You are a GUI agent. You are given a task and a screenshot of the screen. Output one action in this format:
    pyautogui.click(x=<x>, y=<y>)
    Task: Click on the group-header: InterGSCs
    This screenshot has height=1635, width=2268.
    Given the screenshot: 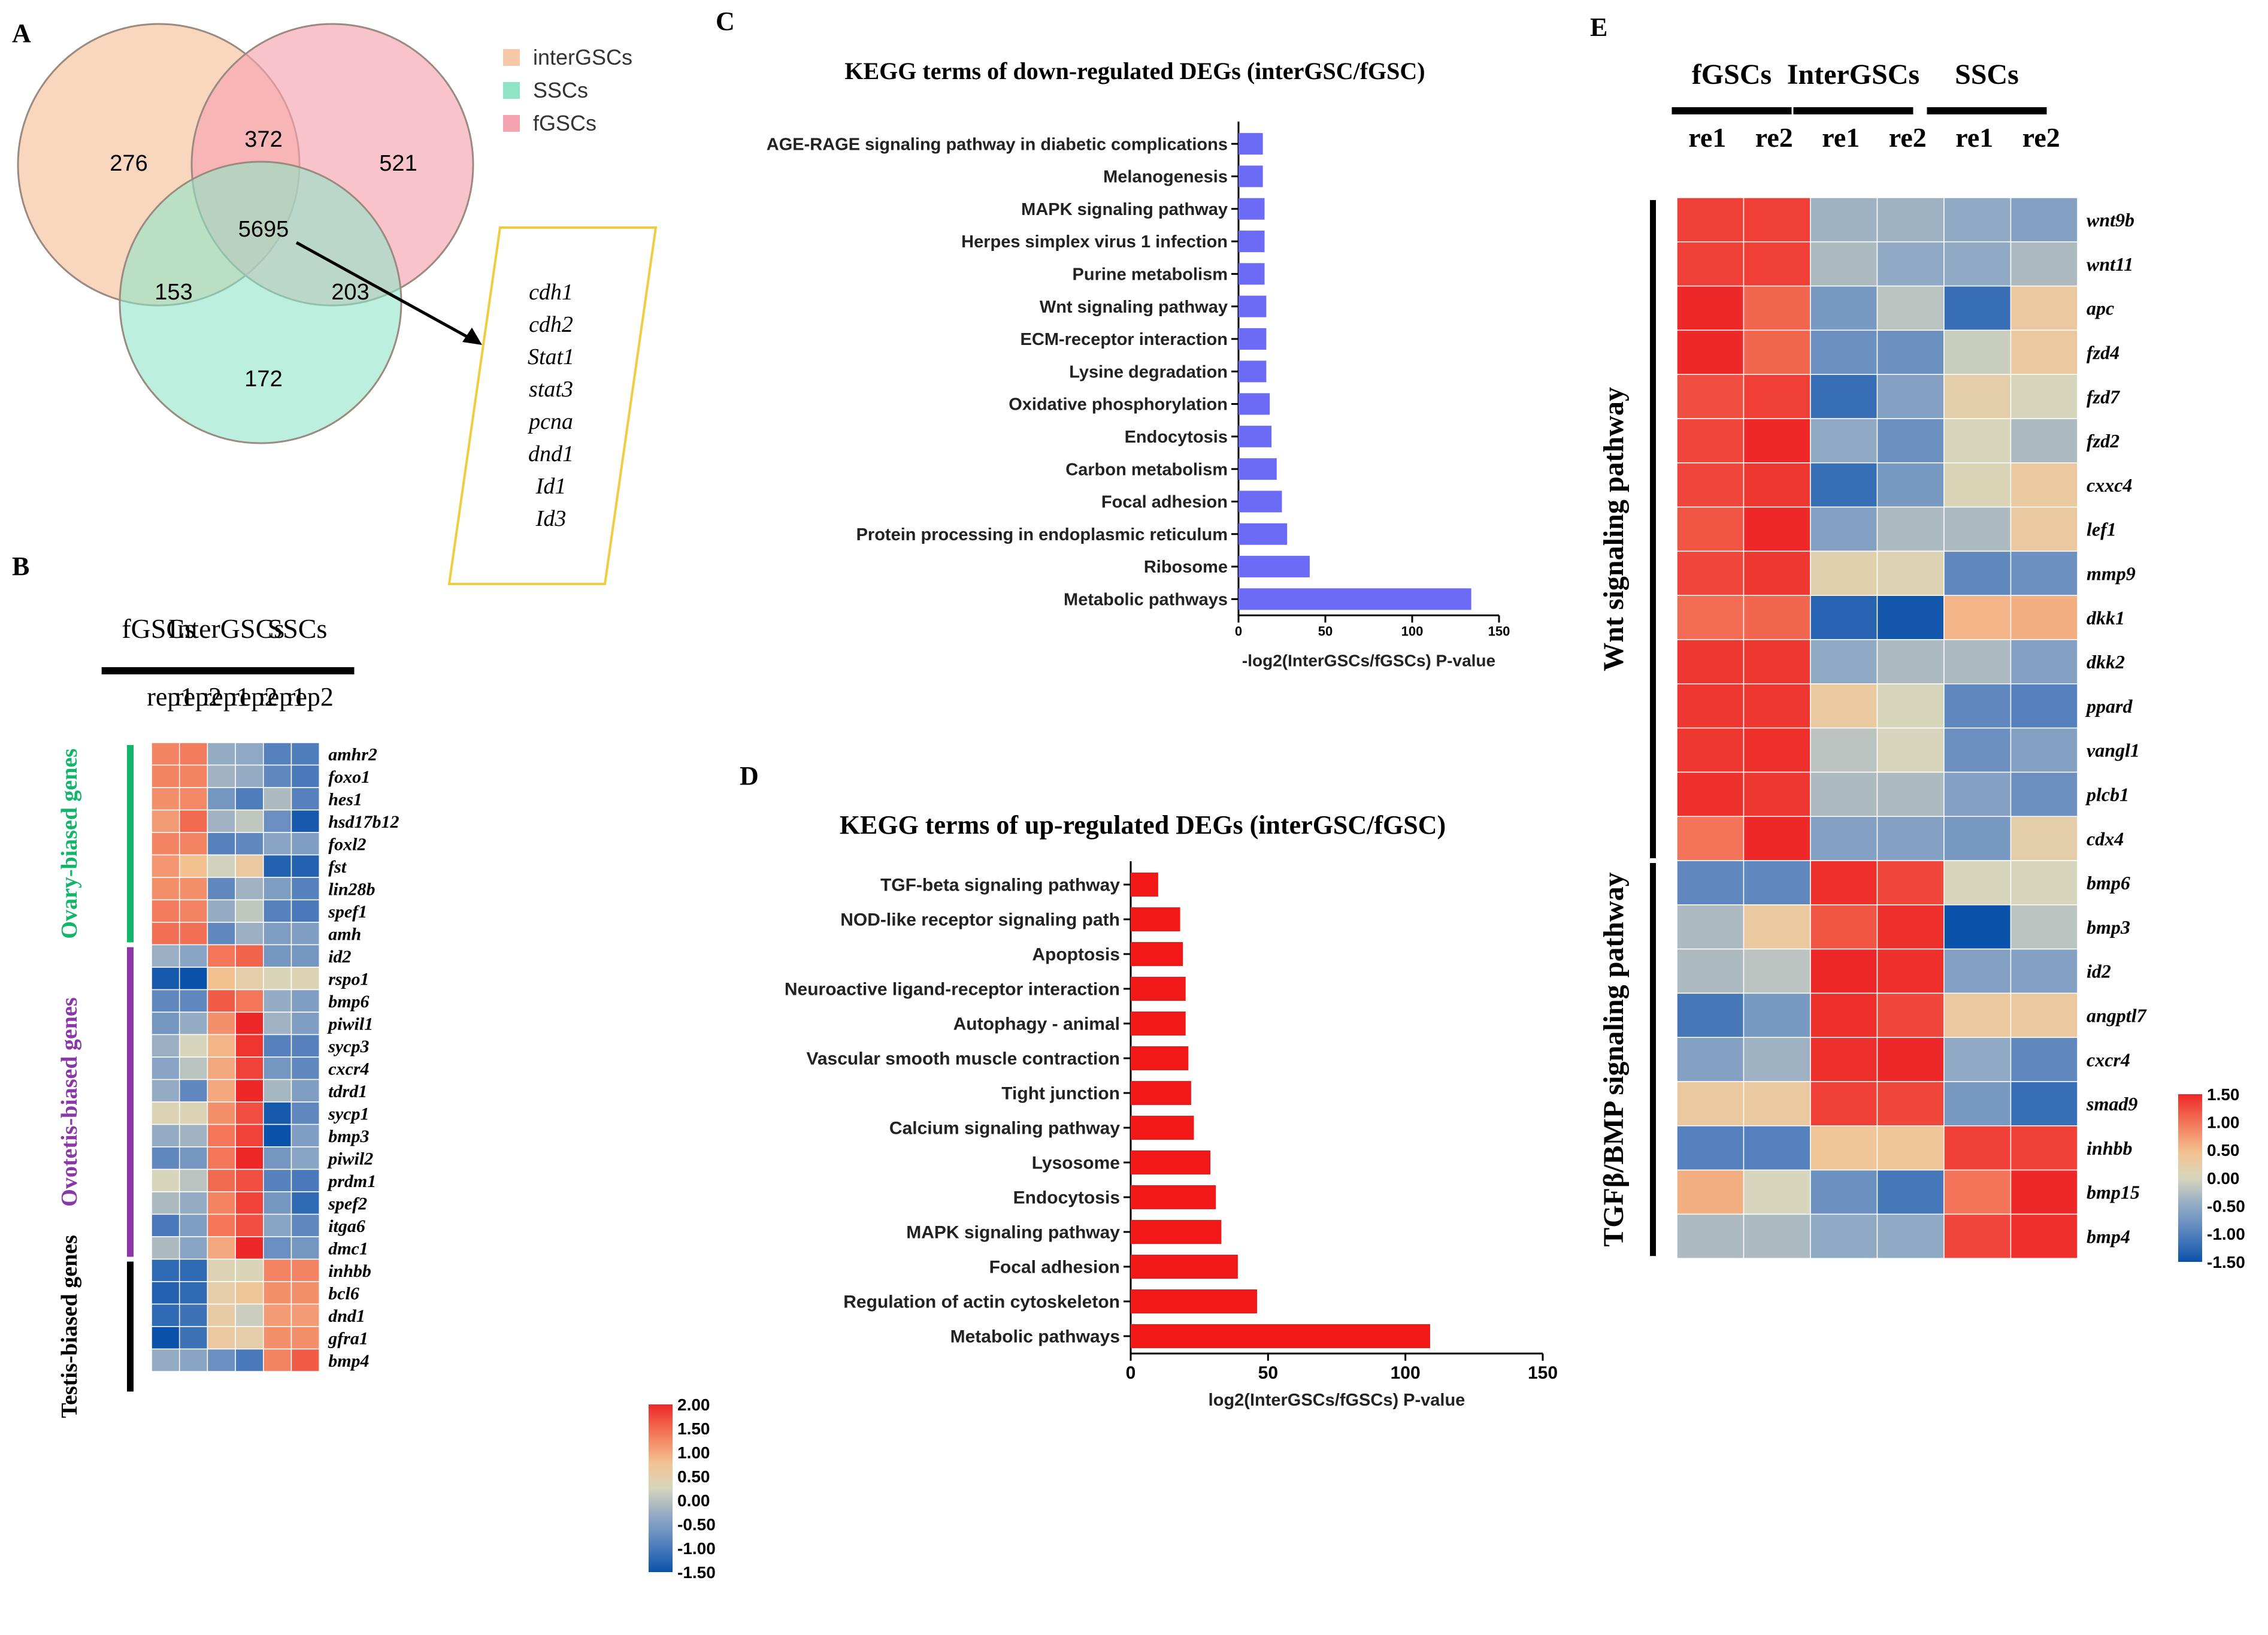 What is the action you would take?
    pyautogui.click(x=1853, y=74)
    